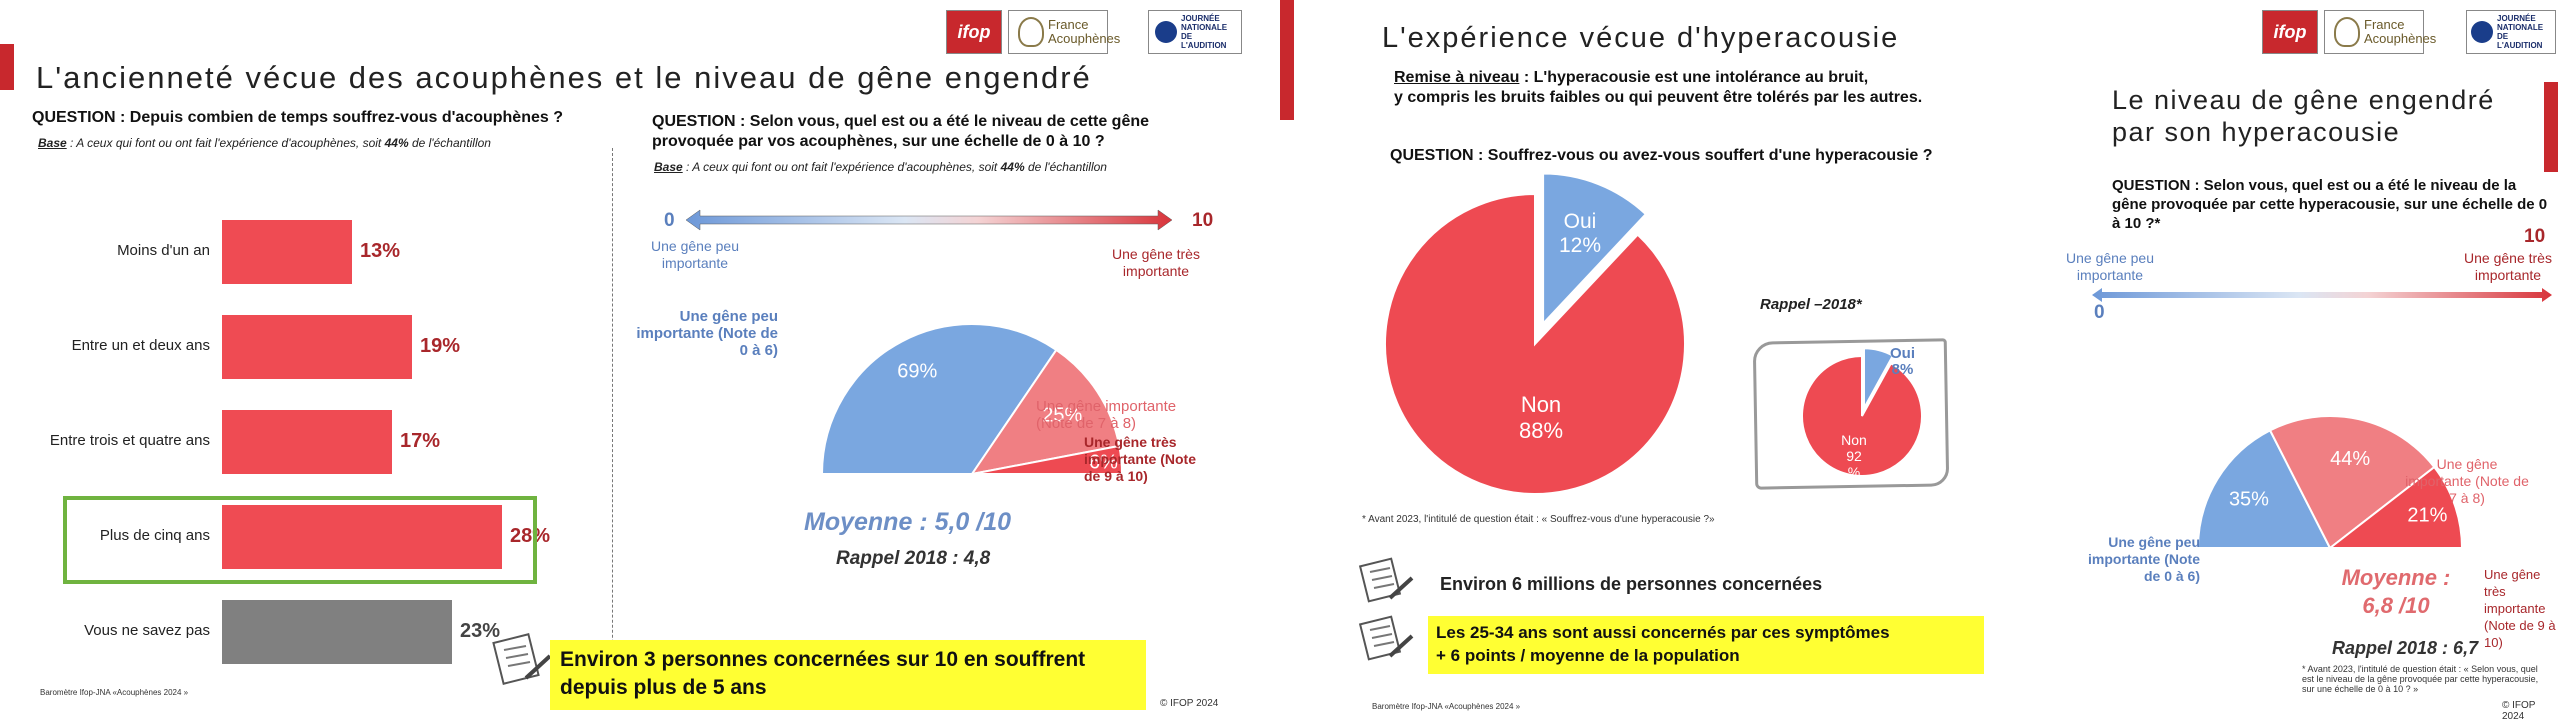 This screenshot has width=2560, height=726. What do you see at coordinates (2427, 516) in the screenshot?
I see `pie-value-label: 21%` at bounding box center [2427, 516].